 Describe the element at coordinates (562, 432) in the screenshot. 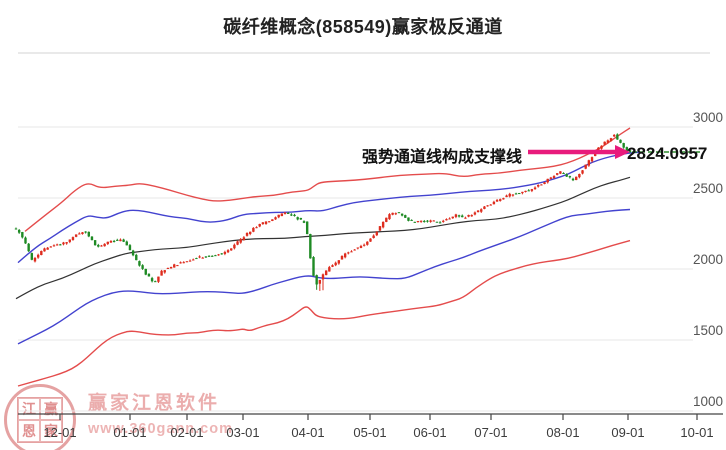

I see `x-tick-label: 08-01` at that location.